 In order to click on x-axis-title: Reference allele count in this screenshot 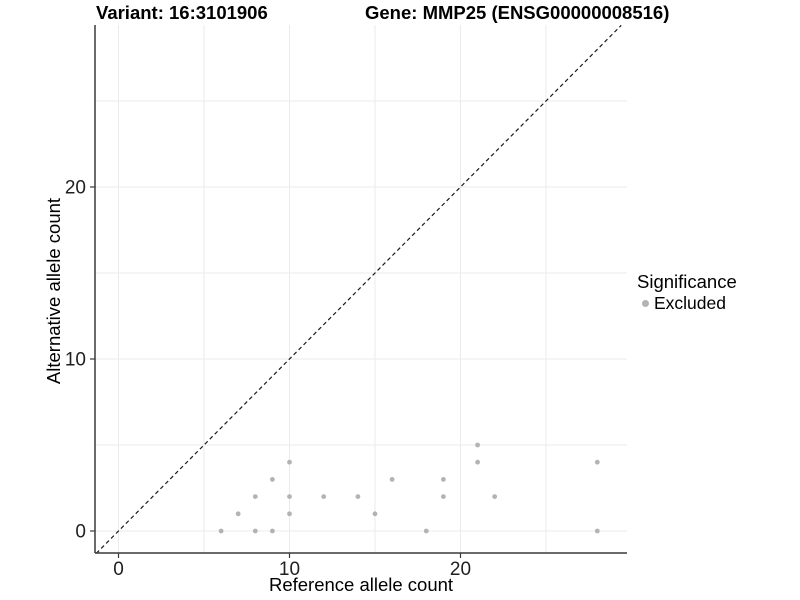, I will do `click(361, 584)`.